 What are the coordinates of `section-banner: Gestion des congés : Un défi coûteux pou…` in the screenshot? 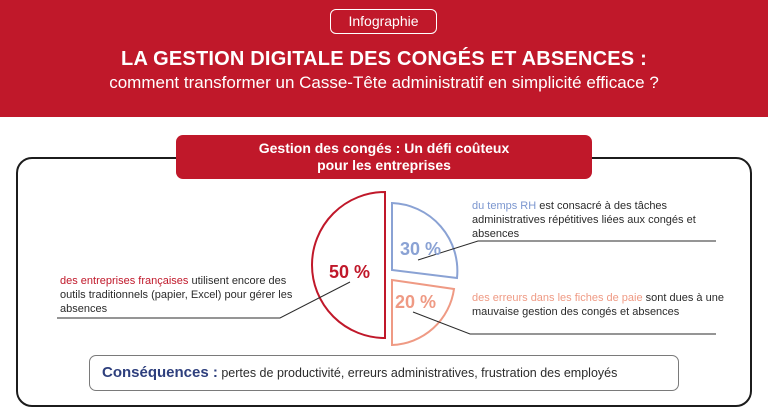 It's located at (384, 157).